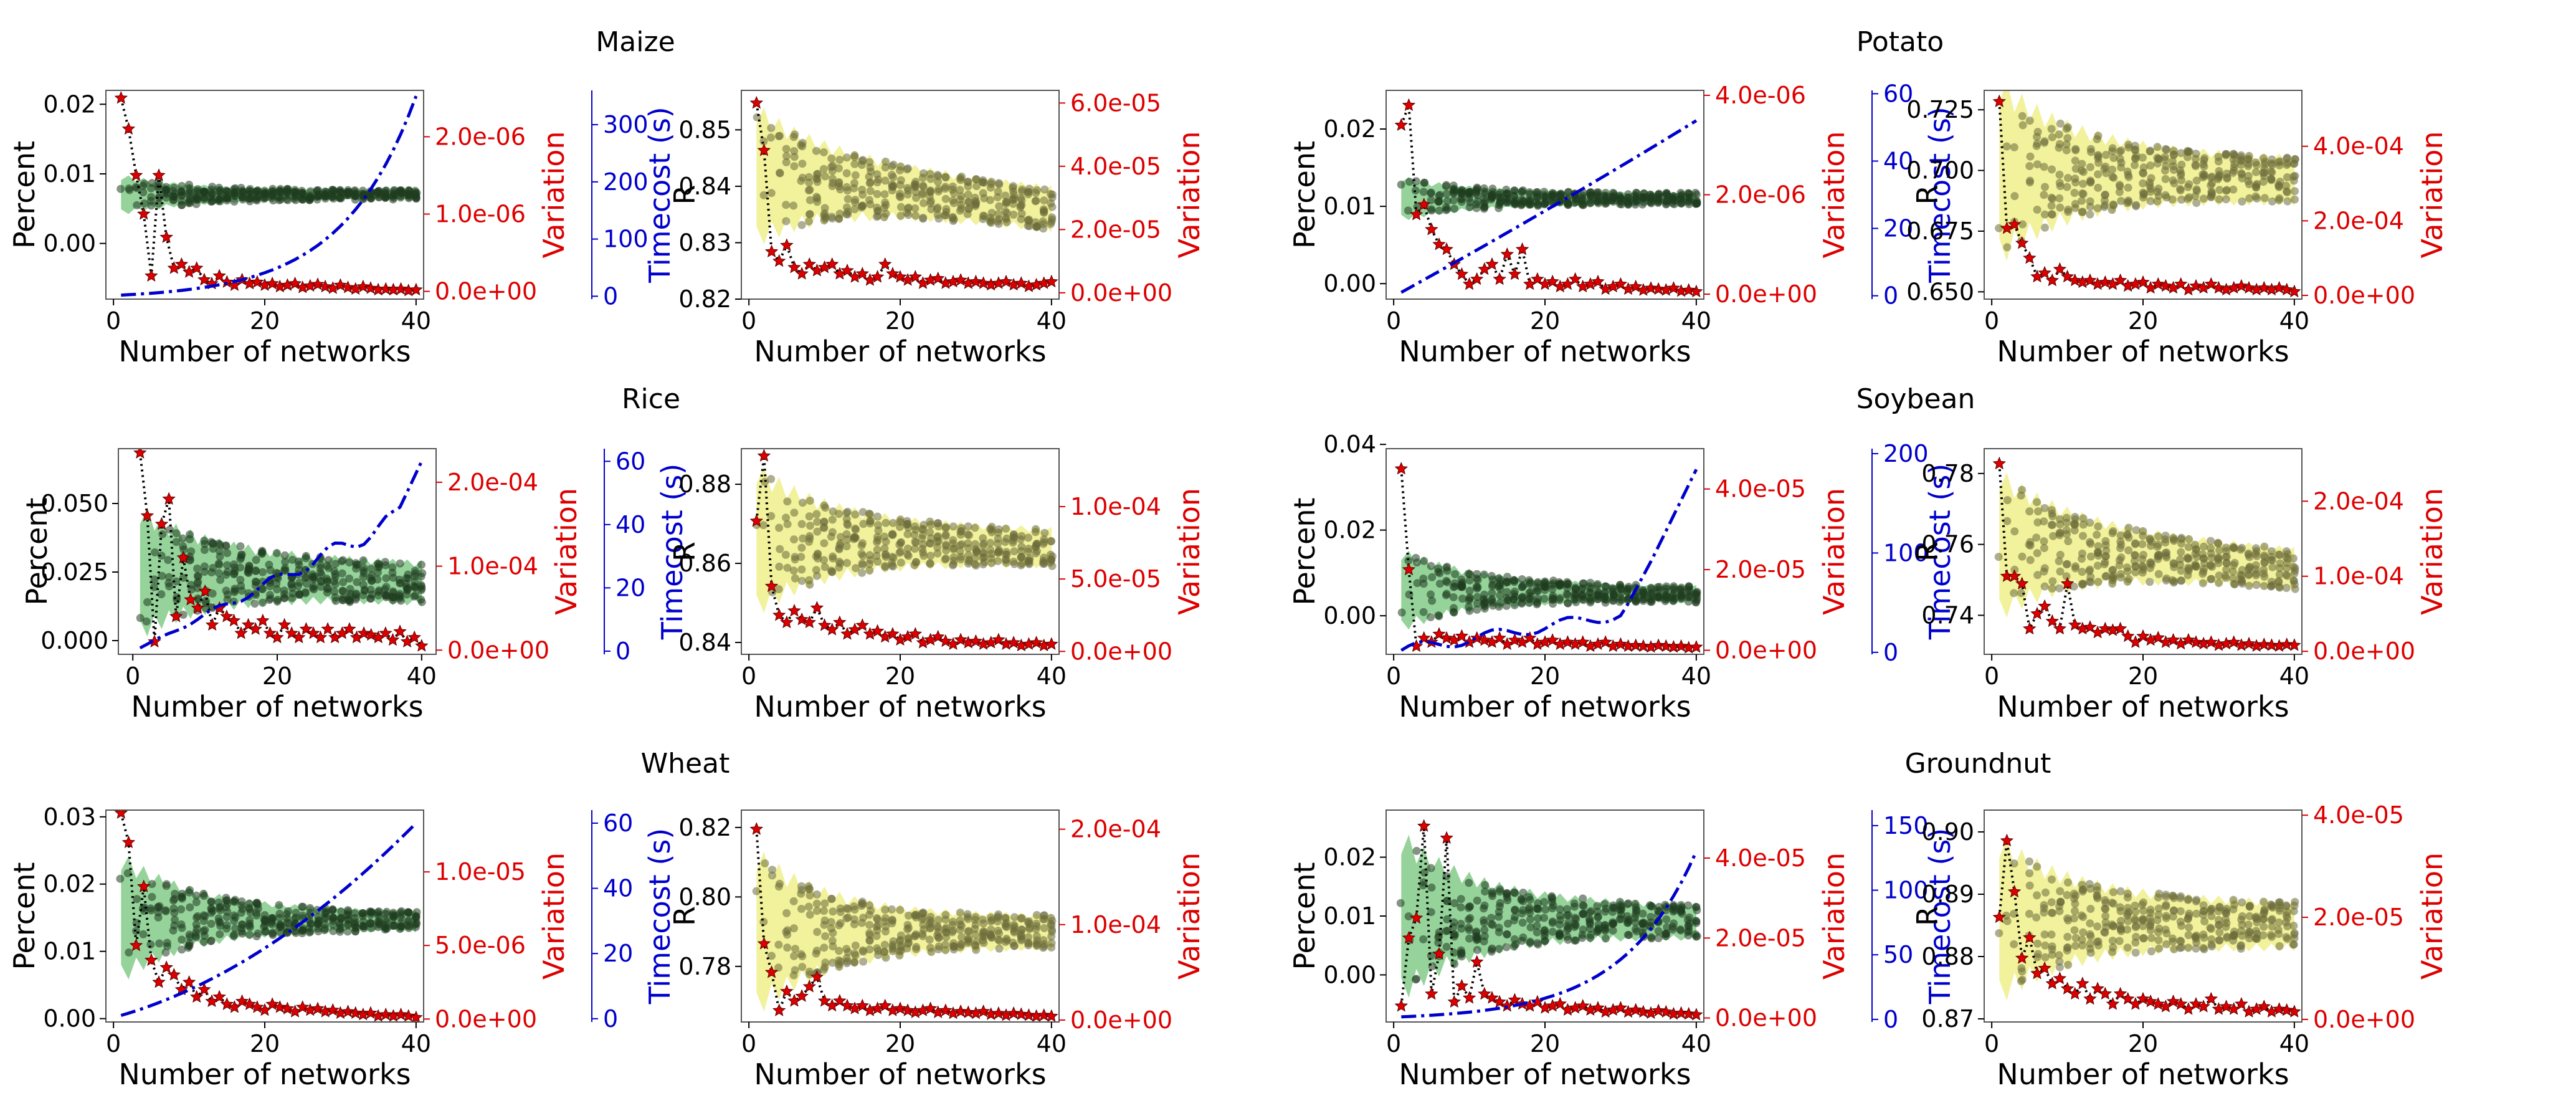  Describe the element at coordinates (1900, 42) in the screenshot. I see `crop-title-potato: Potato` at that location.